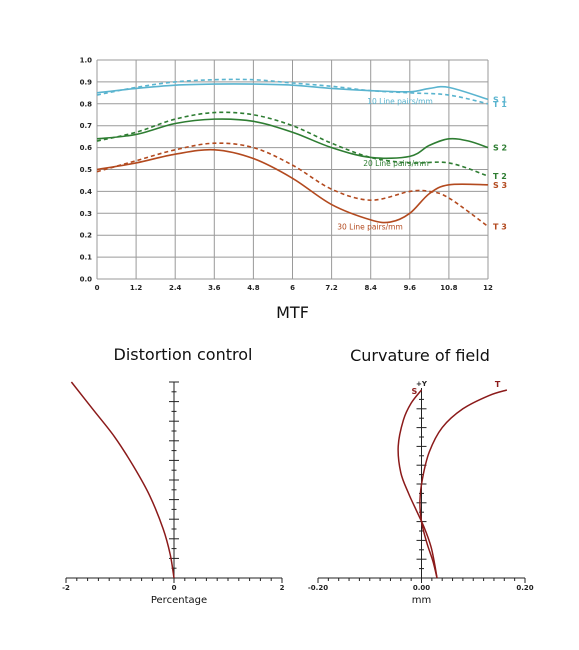  I want to click on mtf-series-label: T 2, so click(500, 176).